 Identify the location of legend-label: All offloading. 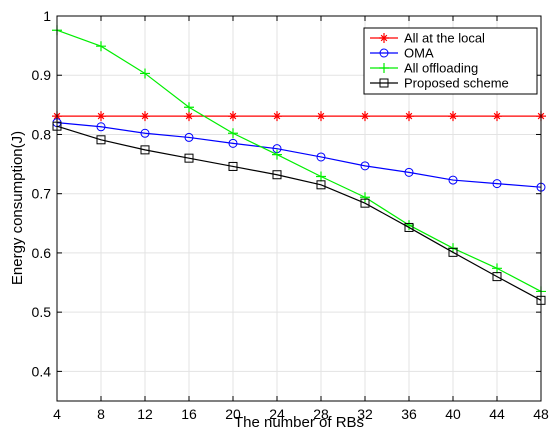
(441, 68).